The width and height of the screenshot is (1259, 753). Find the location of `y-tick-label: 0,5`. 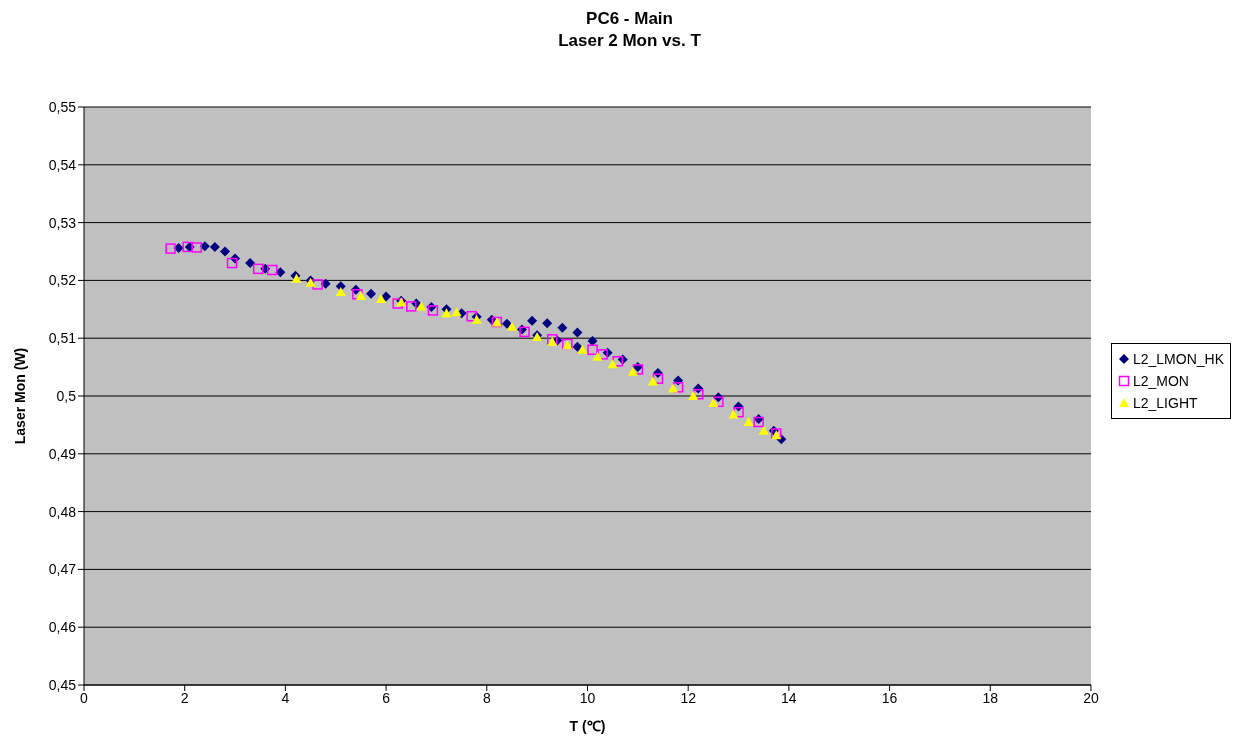

y-tick-label: 0,5 is located at coordinates (66, 395).